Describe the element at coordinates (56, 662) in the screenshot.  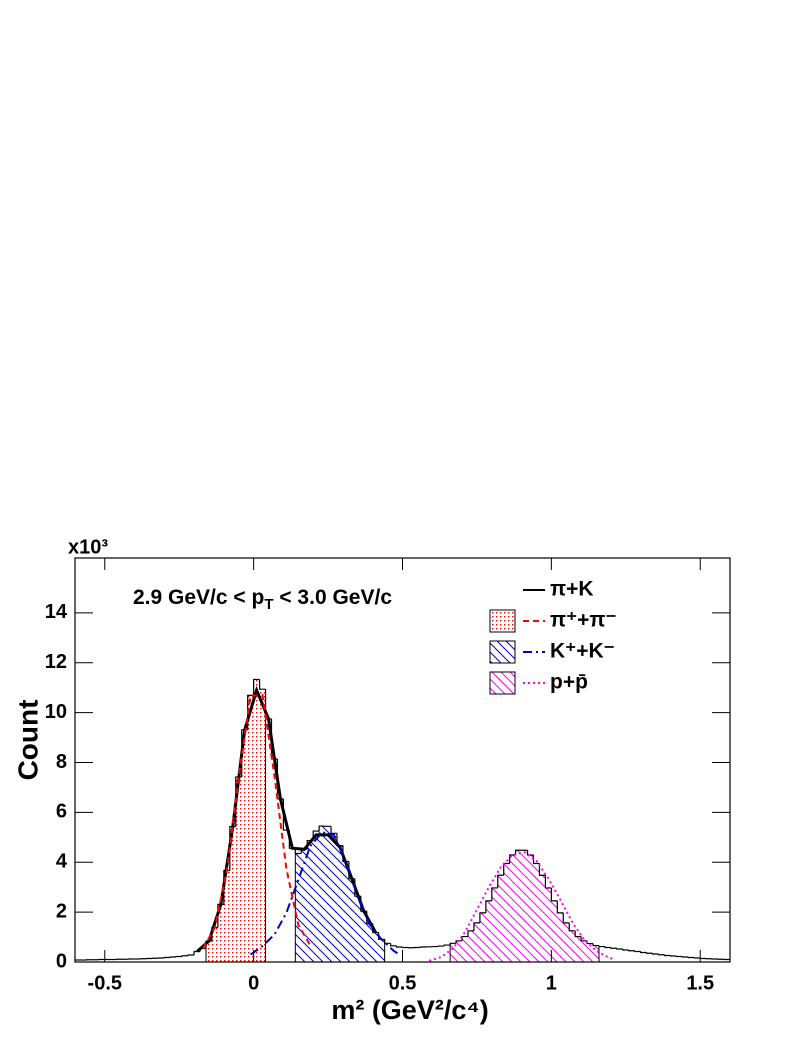
I see `y-tick-label: 12` at that location.